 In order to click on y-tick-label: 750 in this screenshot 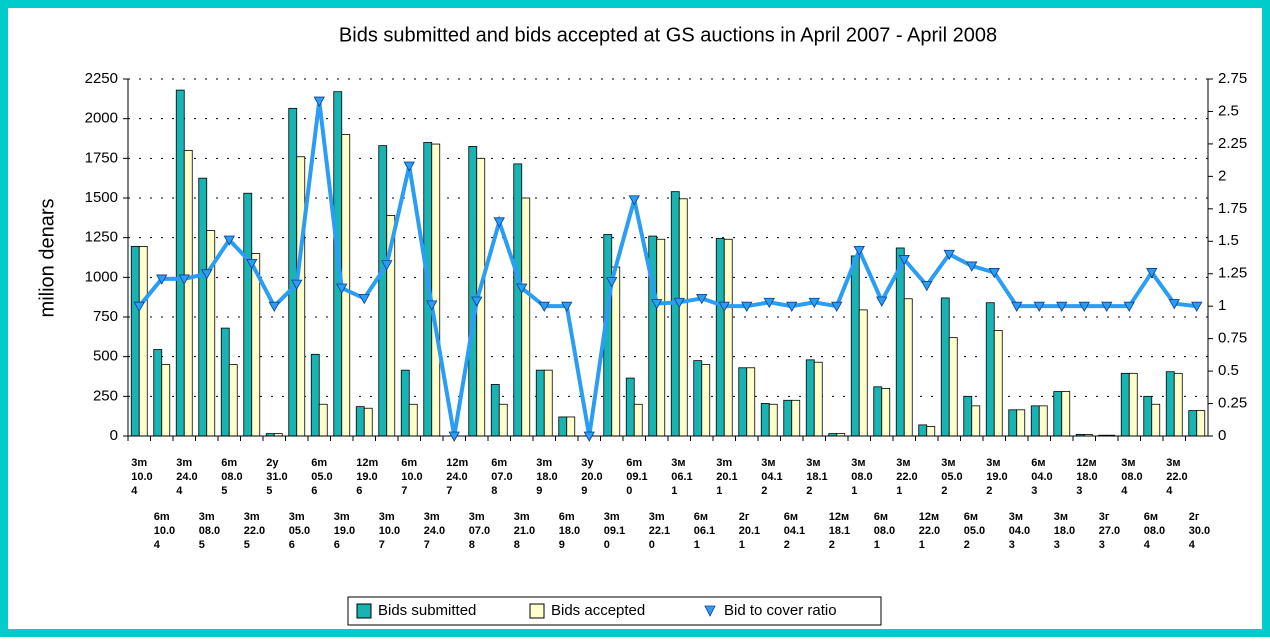, I will do `click(105, 316)`.